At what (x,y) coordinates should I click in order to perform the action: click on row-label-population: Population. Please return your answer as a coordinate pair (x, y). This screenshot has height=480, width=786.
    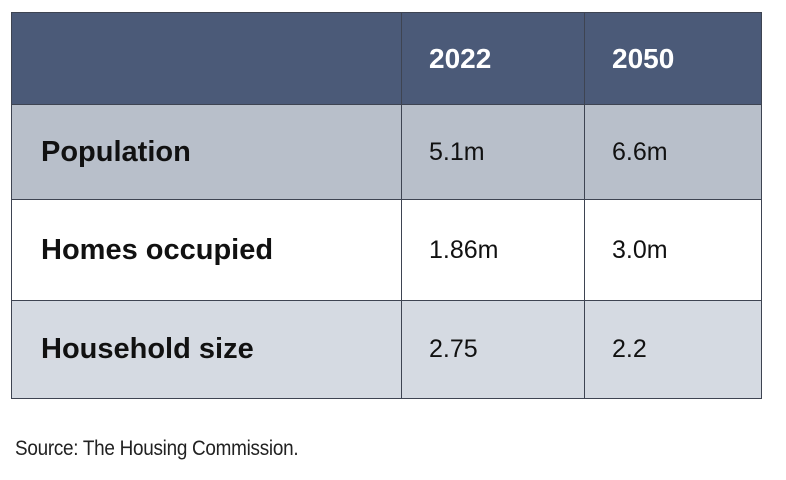
    Looking at the image, I should click on (206, 152).